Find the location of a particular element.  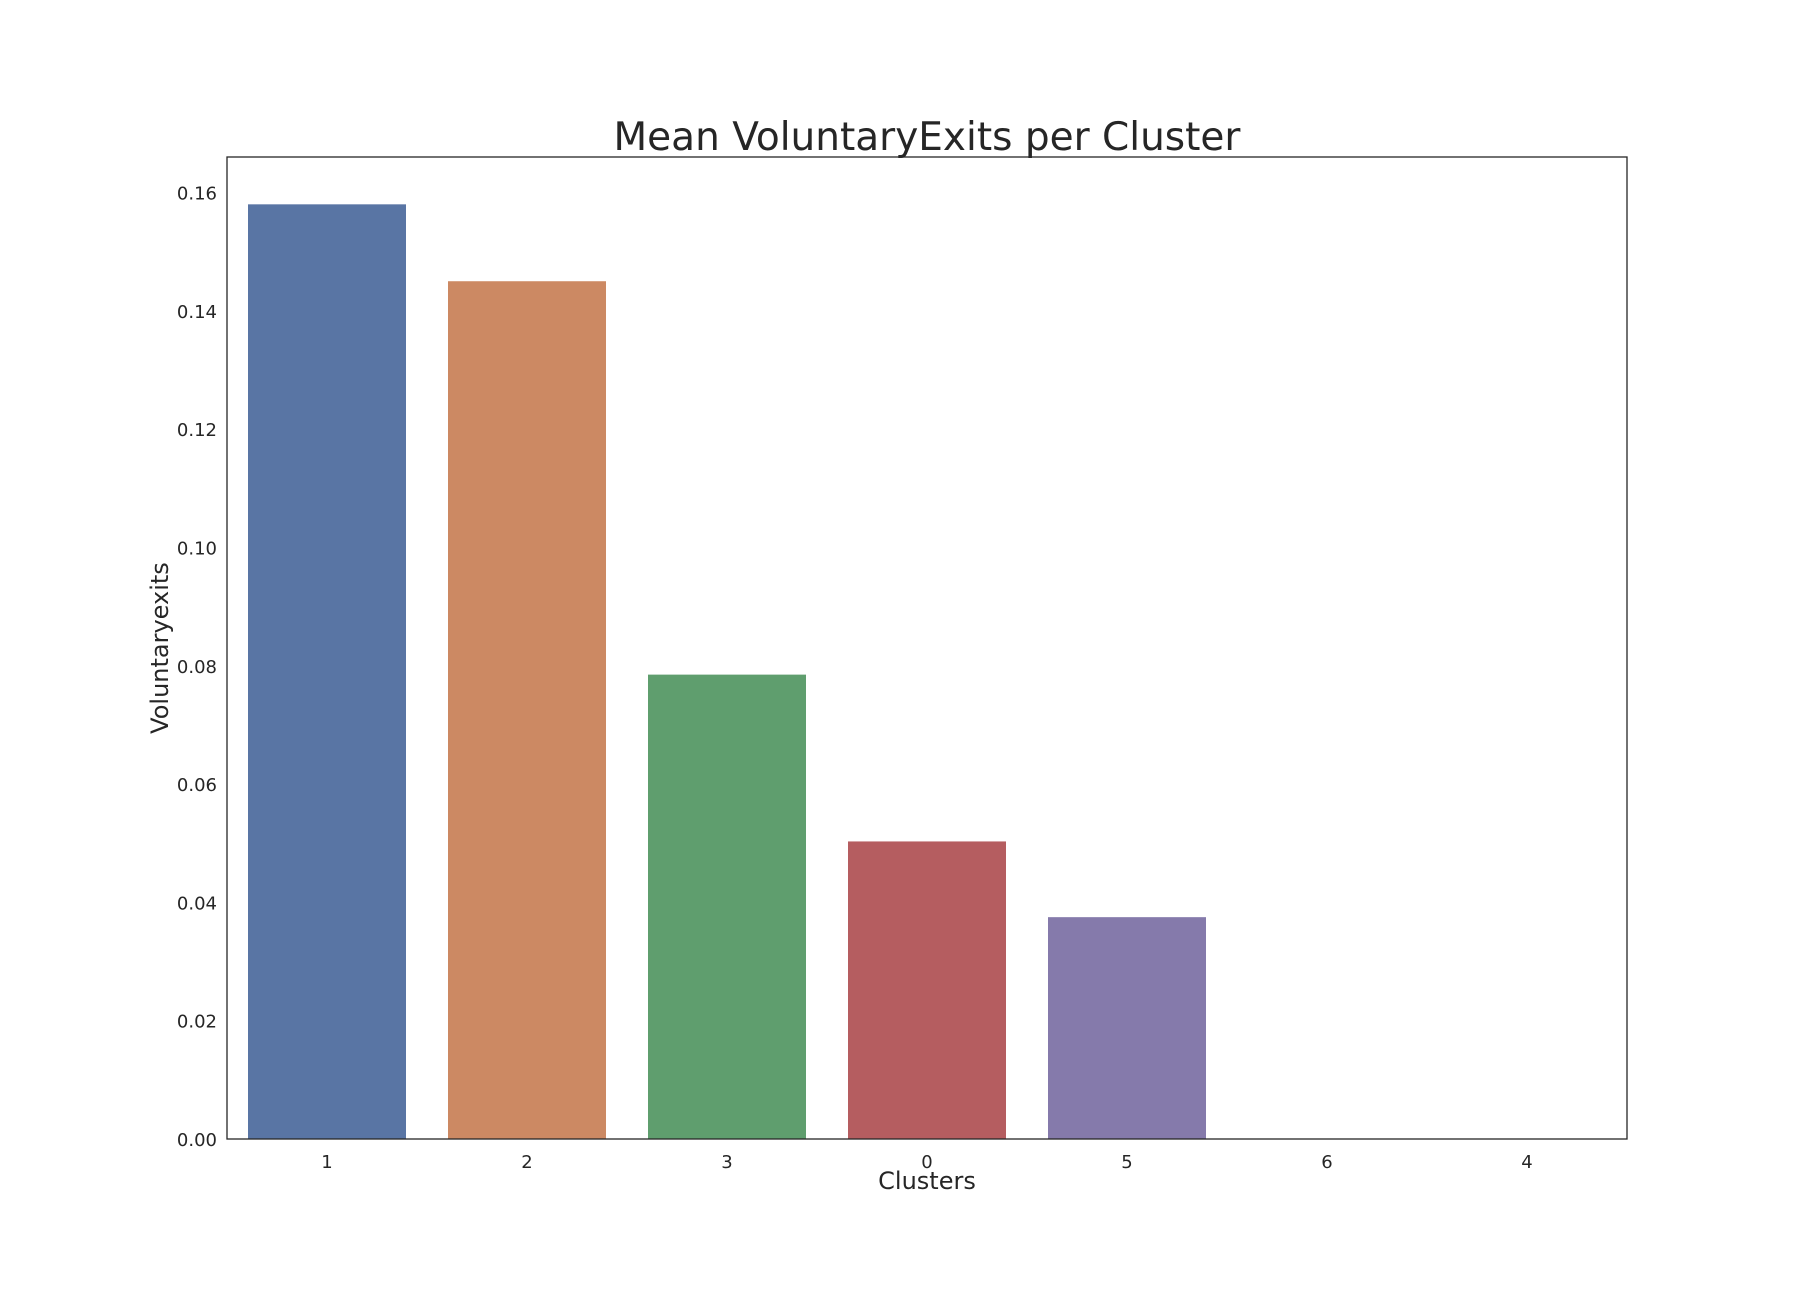

y-axis-ticks: 0.00 0.02 0.04 0.06 0.08 0.10 0.12 0.14 0.16 is located at coordinates (197, 667).